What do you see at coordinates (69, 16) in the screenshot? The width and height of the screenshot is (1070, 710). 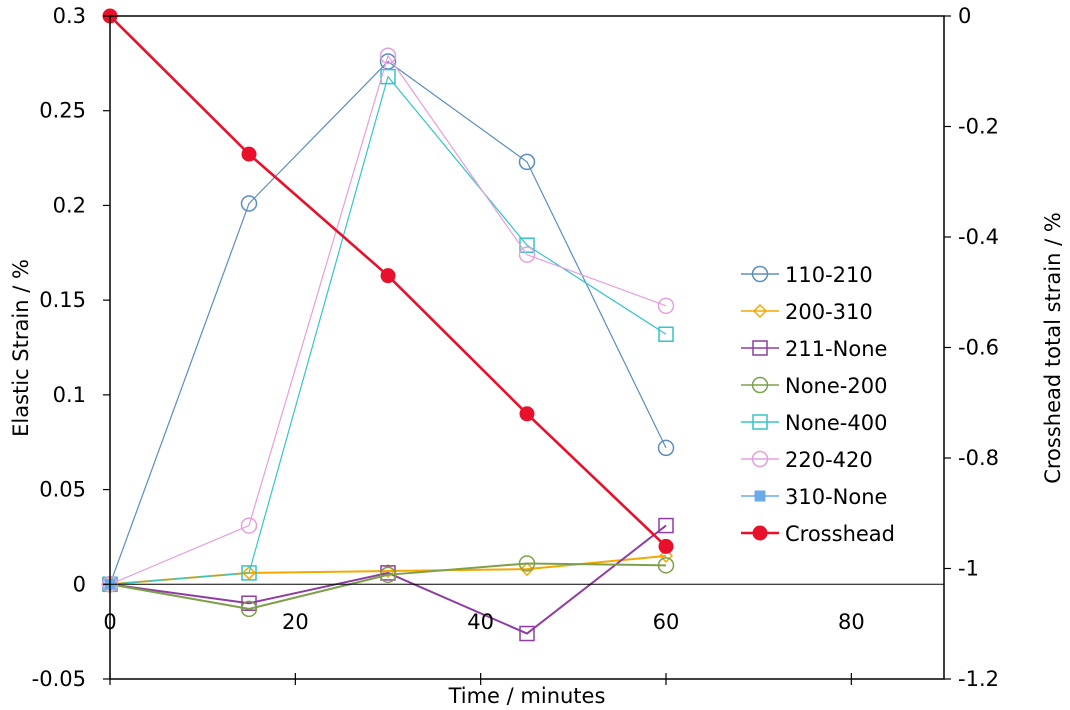 I see `y-tick-label: 0.3` at bounding box center [69, 16].